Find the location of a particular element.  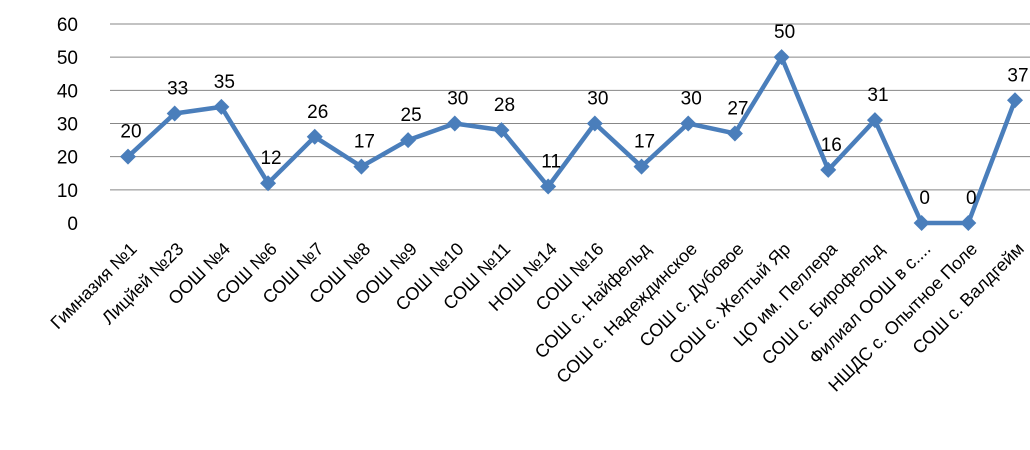

data-label: 20 is located at coordinates (130, 132).